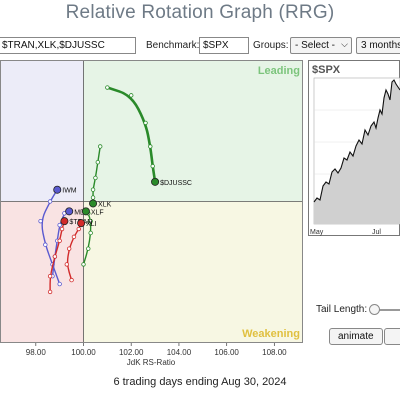  I want to click on groups-select: - Select - ⌵, so click(321, 45).